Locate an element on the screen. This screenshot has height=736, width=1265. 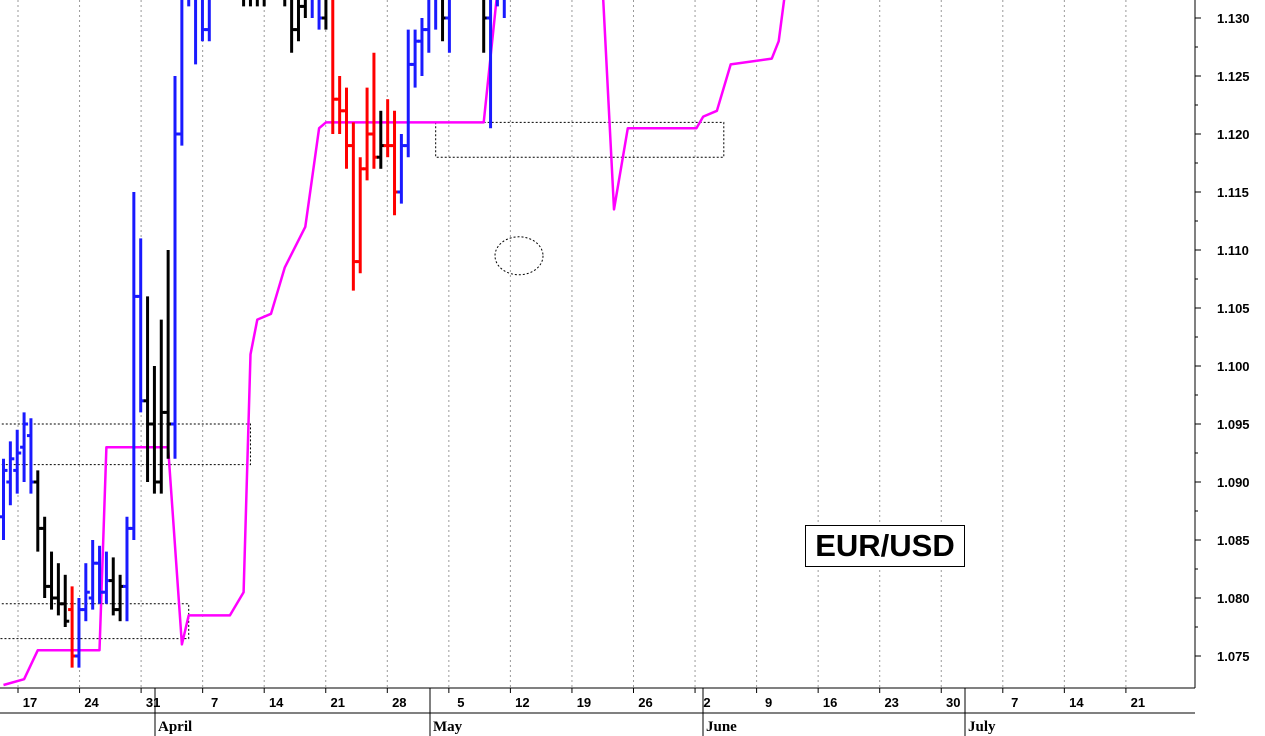
date-tick-label: 31 is located at coordinates (153, 702).